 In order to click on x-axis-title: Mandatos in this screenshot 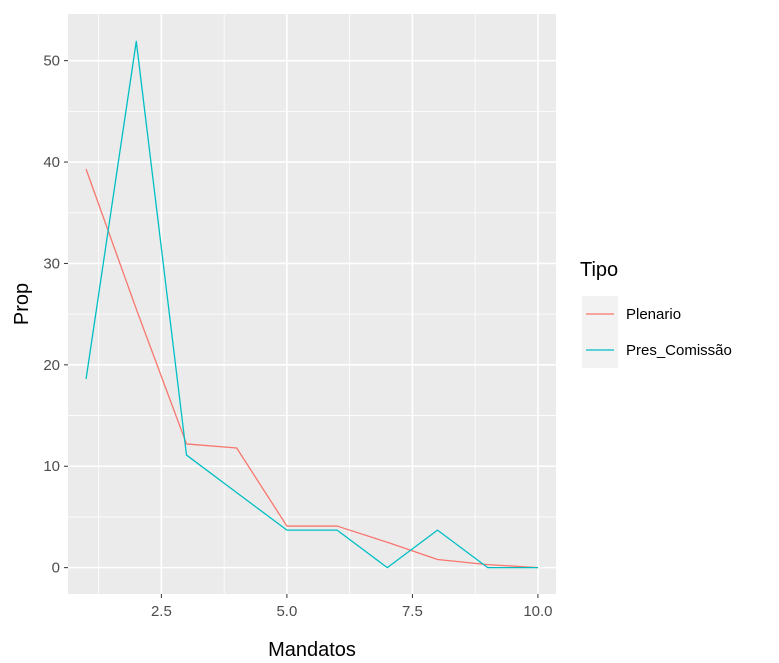, I will do `click(312, 650)`.